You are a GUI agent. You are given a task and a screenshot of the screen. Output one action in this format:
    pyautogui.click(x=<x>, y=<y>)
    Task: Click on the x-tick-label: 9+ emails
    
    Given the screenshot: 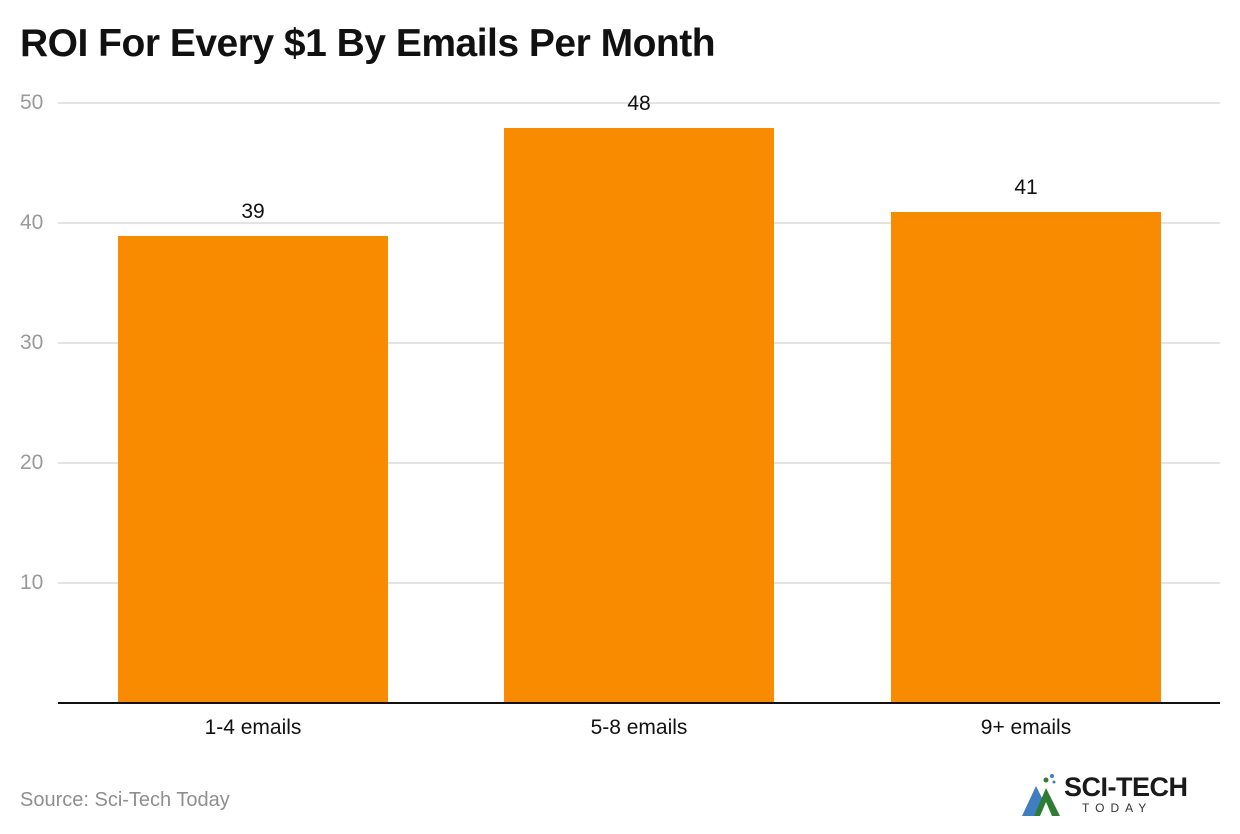 What is the action you would take?
    pyautogui.click(x=1026, y=727)
    